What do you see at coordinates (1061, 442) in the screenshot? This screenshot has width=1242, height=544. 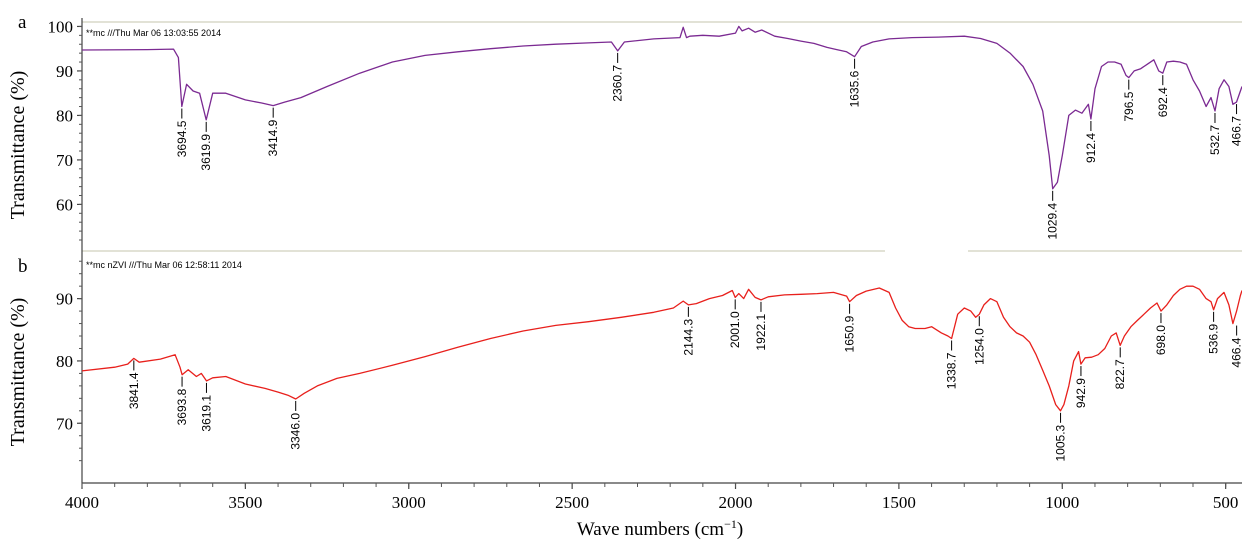 I see `panel-b-peak-label: 1005.3` at bounding box center [1061, 442].